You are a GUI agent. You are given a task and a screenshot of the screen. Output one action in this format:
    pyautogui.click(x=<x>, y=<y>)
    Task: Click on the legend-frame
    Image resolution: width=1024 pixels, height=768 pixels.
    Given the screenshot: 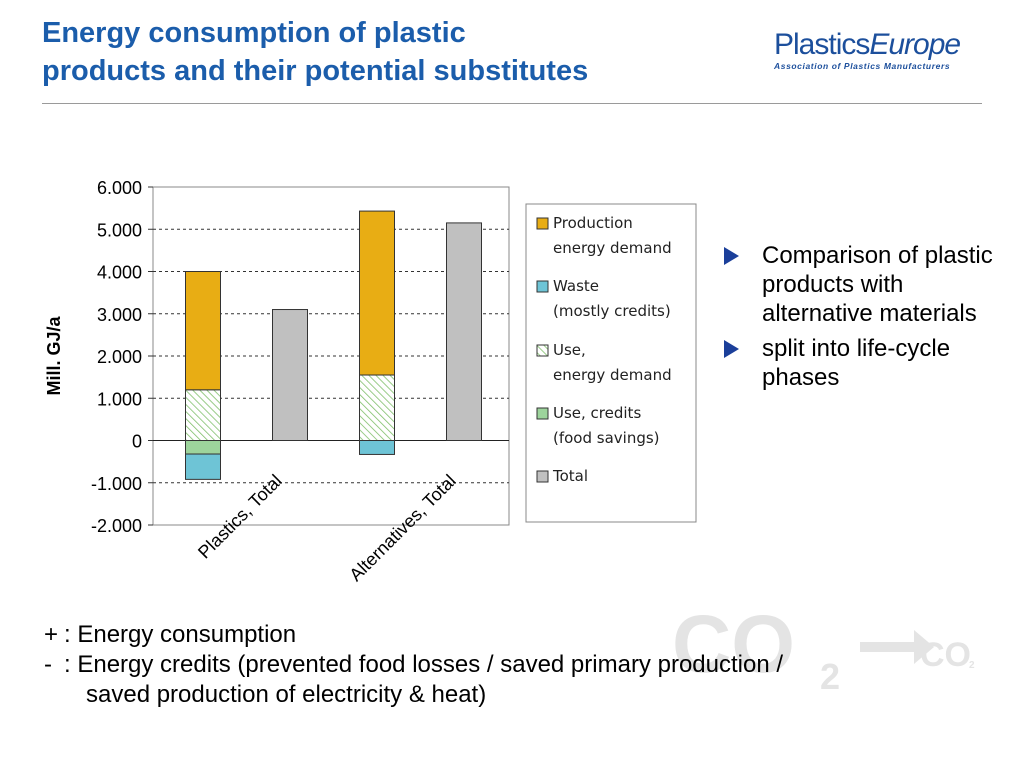 What is the action you would take?
    pyautogui.click(x=611, y=363)
    